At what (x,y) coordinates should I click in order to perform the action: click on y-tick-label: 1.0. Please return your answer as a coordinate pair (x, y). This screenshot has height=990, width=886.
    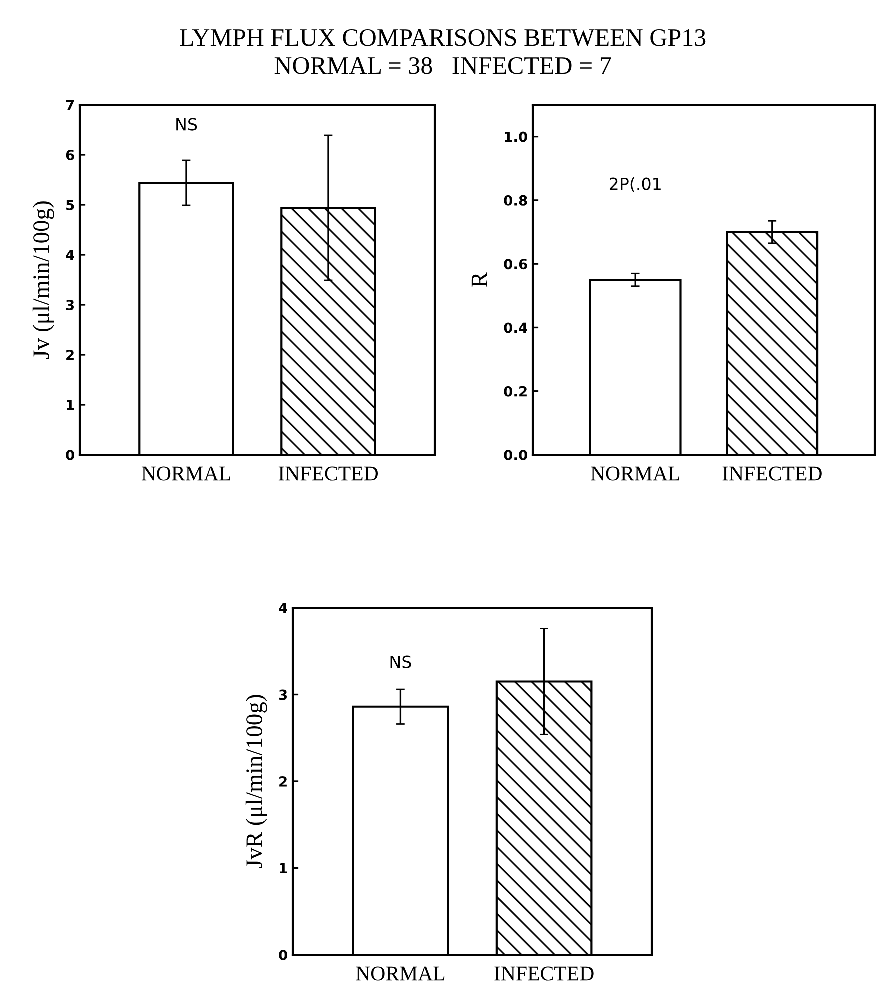
    Looking at the image, I should click on (516, 137).